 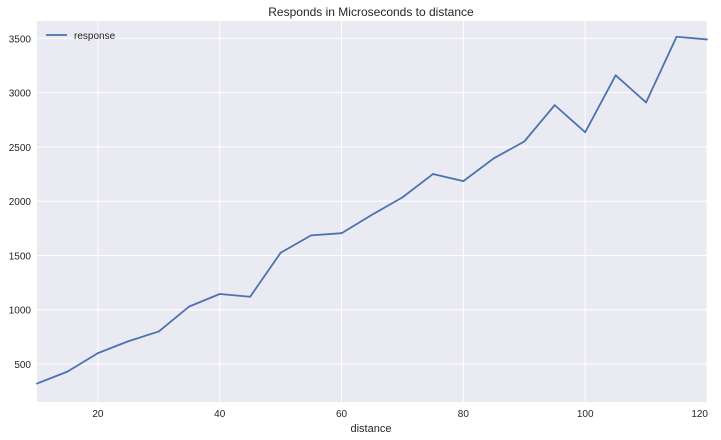 What do you see at coordinates (95, 36) in the screenshot?
I see `legend-label-response: response` at bounding box center [95, 36].